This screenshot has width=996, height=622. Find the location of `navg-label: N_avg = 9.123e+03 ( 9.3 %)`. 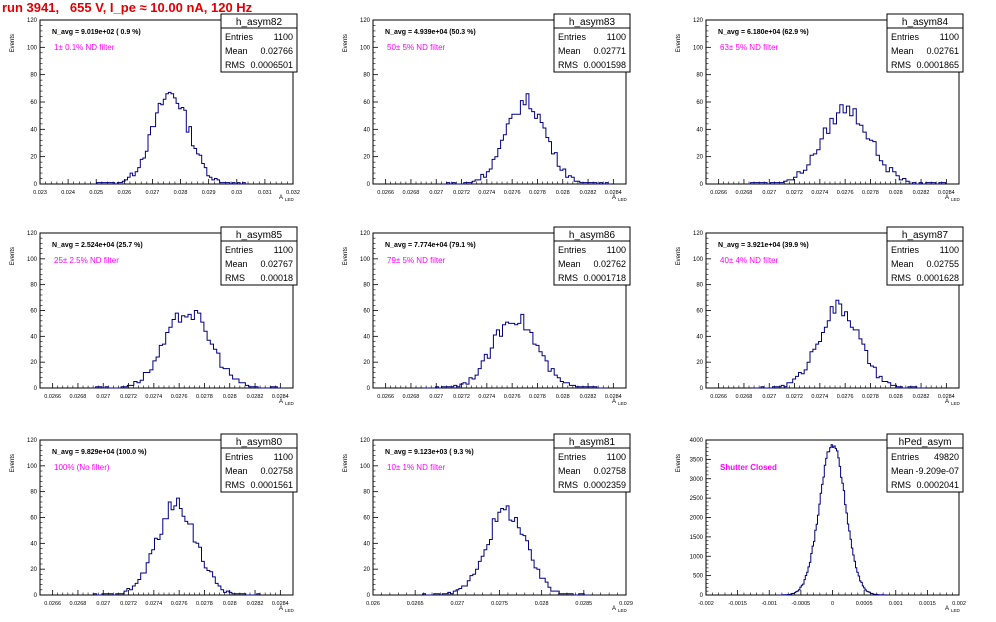

navg-label: N_avg = 9.123e+03 ( 9.3 %) is located at coordinates (429, 452).